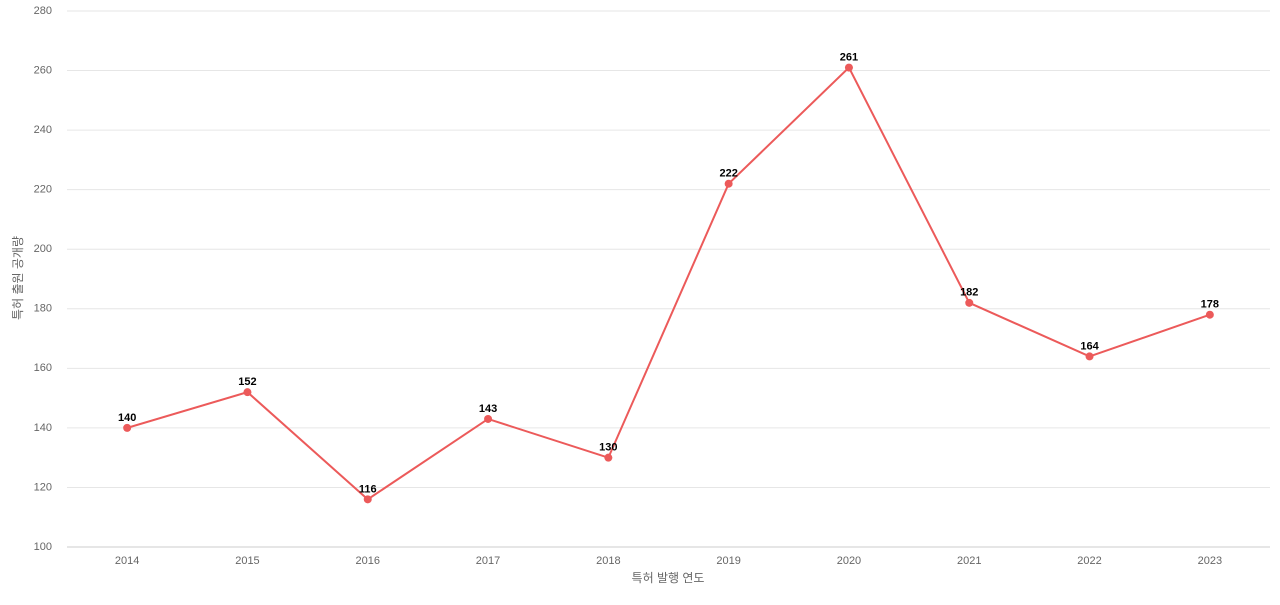 The width and height of the screenshot is (1280, 605). I want to click on y-tick-label: 120, so click(43, 487).